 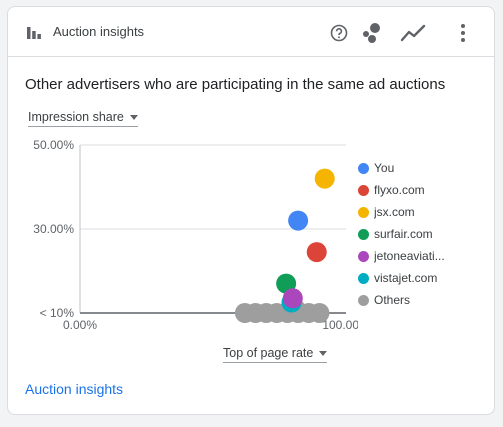 I want to click on data-point-jetoneaviation-com, so click(x=292, y=298).